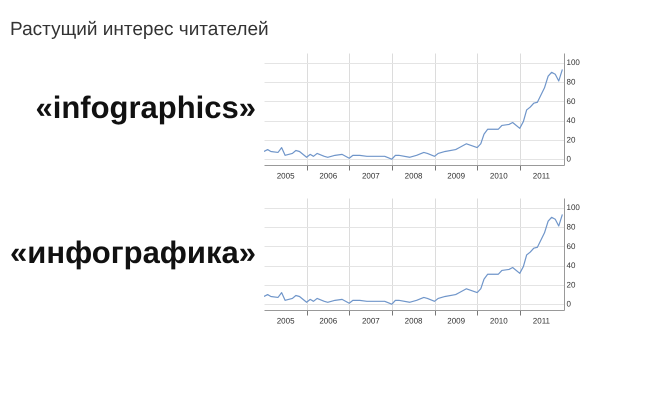  I want to click on text: «infographics», so click(146, 107).